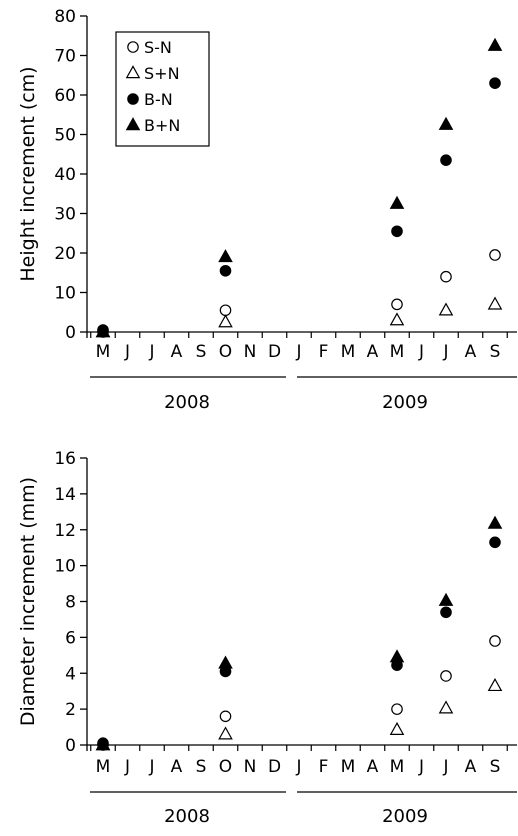 This screenshot has width=518, height=836. What do you see at coordinates (65, 459) in the screenshot?
I see `y-tick-label: 16` at bounding box center [65, 459].